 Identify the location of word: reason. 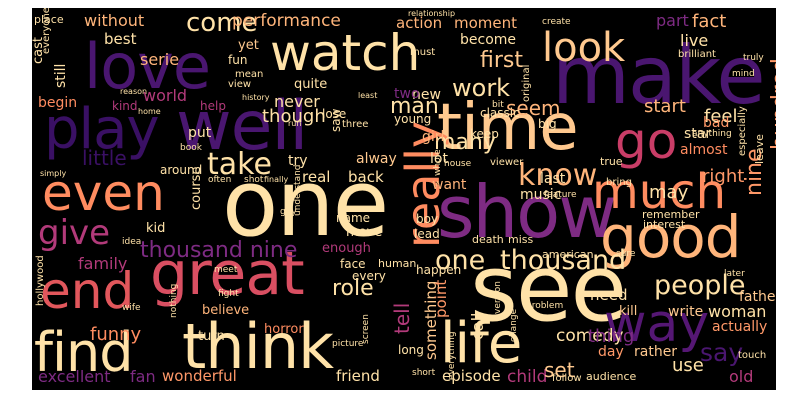
(134, 91).